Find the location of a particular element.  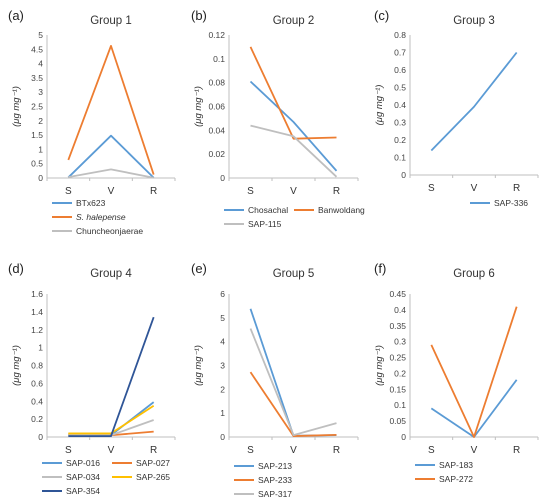

y-tick-label: 0.04 is located at coordinates (216, 130).